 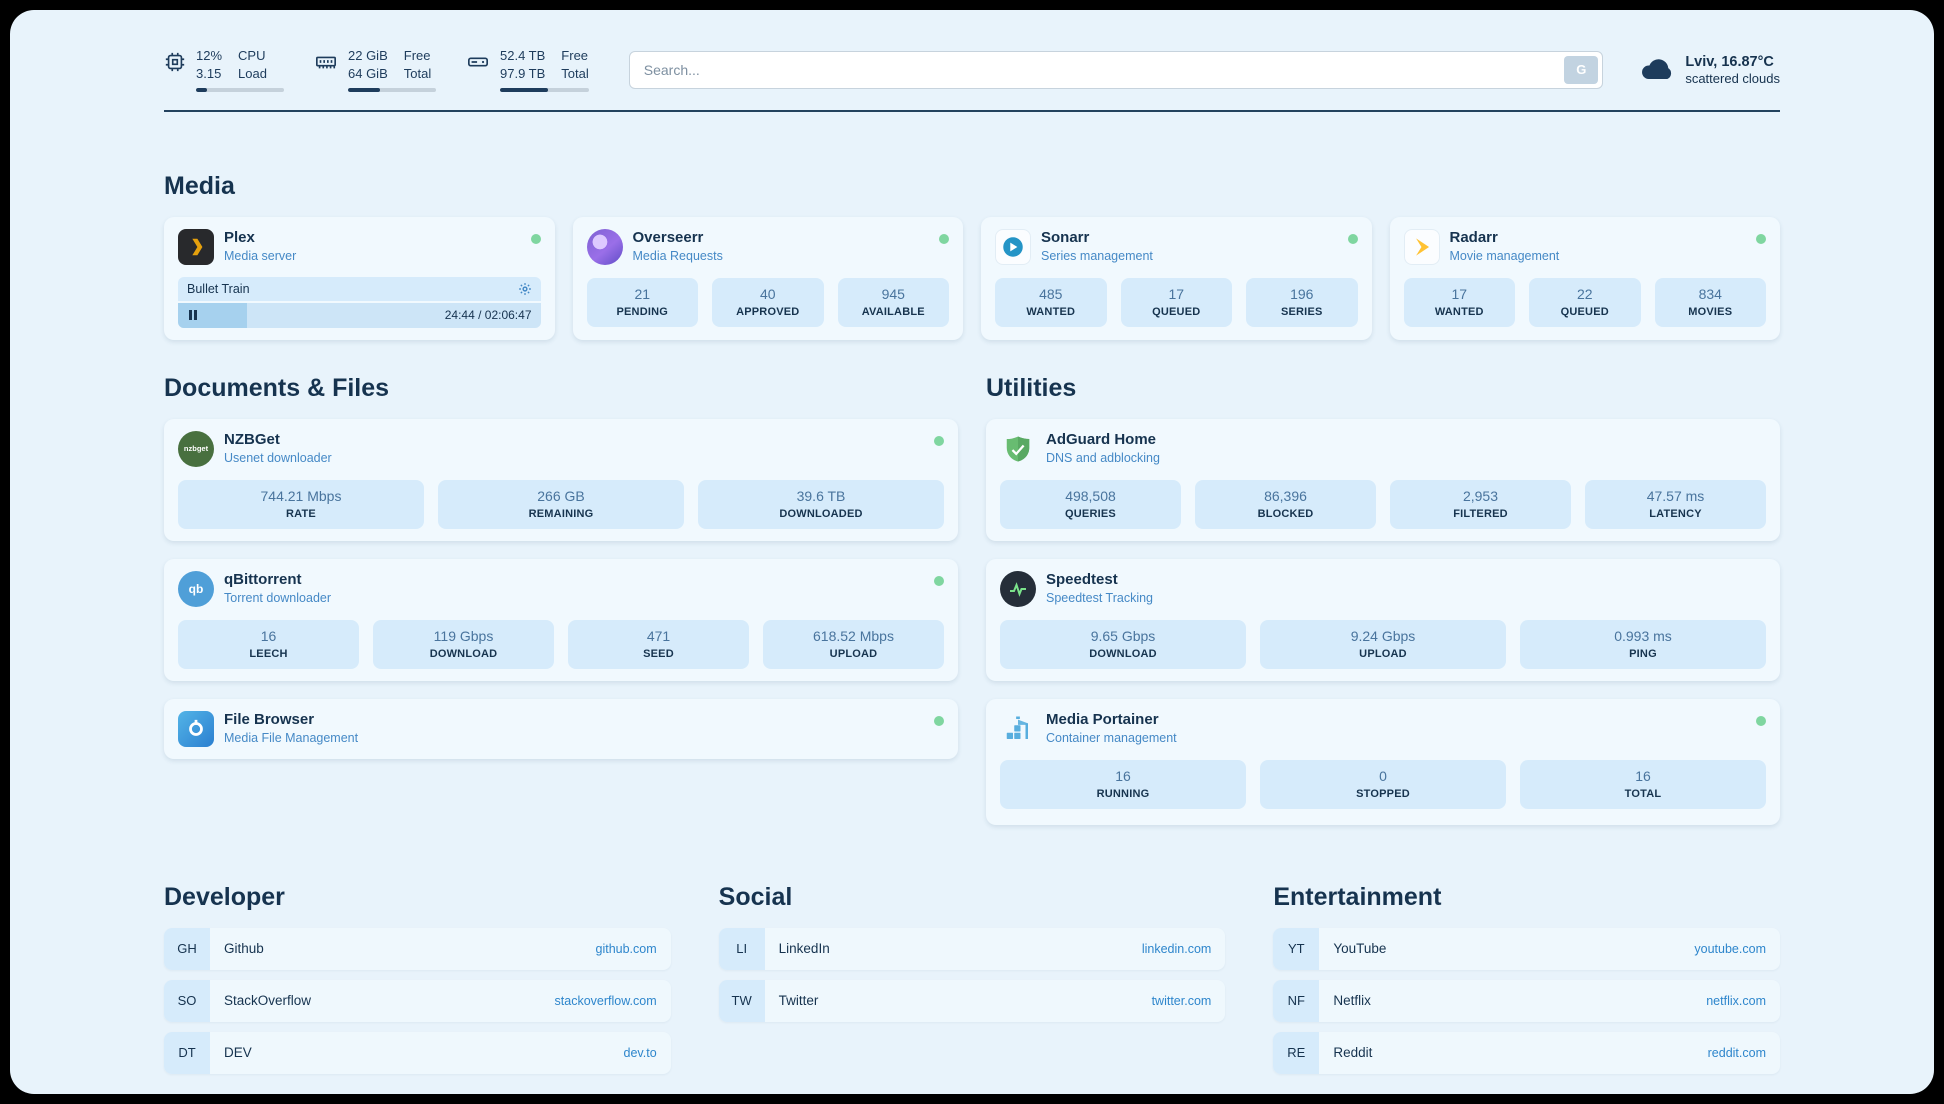 What do you see at coordinates (1657, 69) in the screenshot?
I see `cloud-icon` at bounding box center [1657, 69].